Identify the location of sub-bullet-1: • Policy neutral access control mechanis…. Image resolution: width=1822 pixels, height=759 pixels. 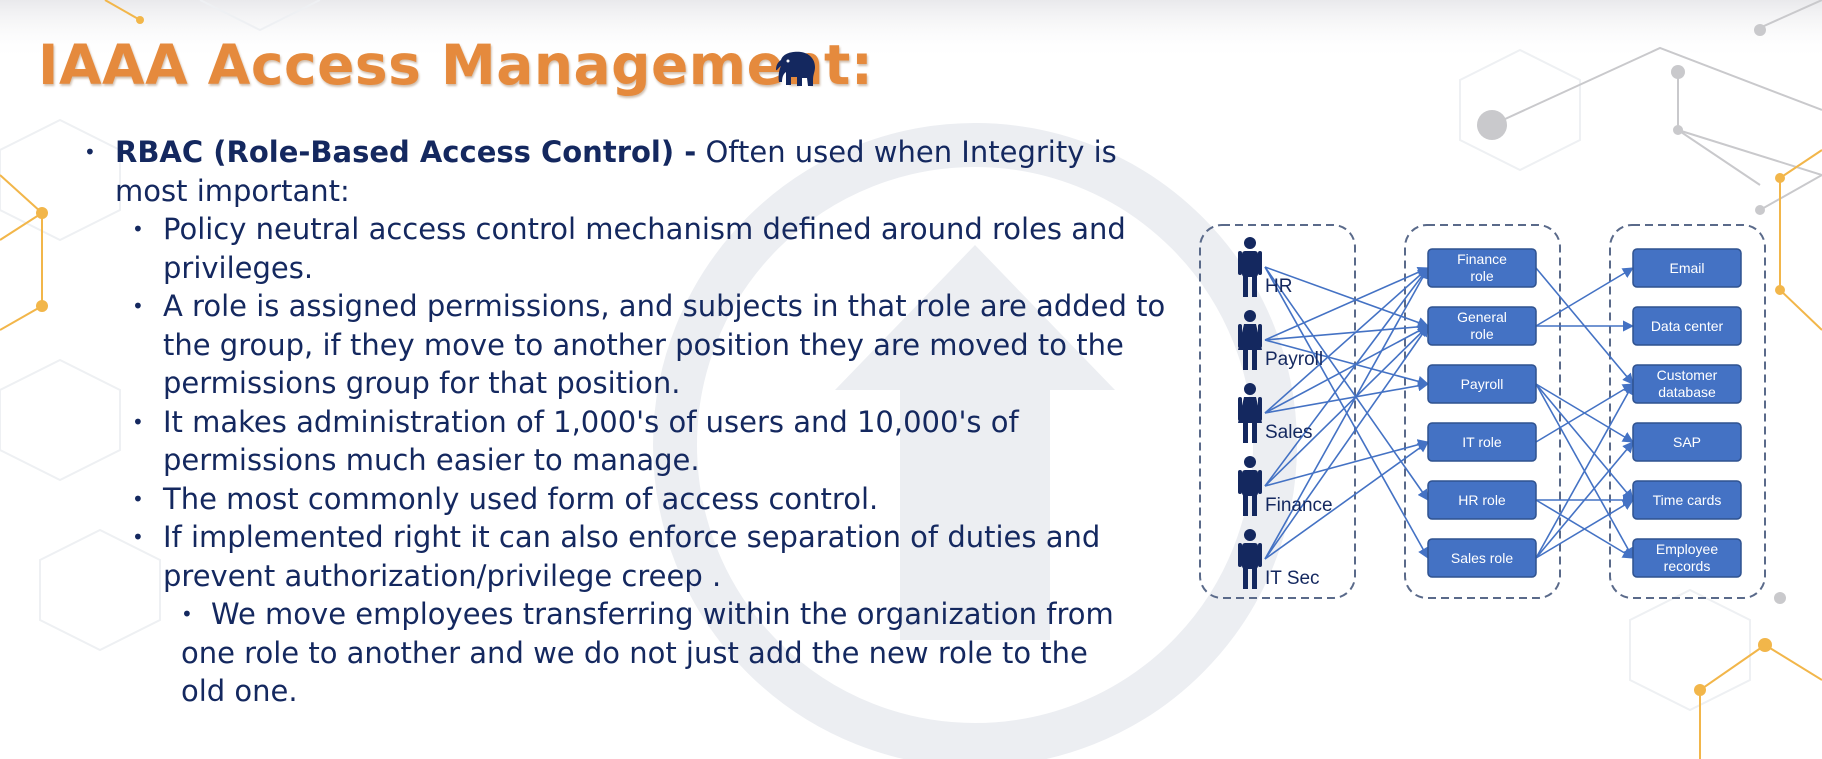
(595, 248).